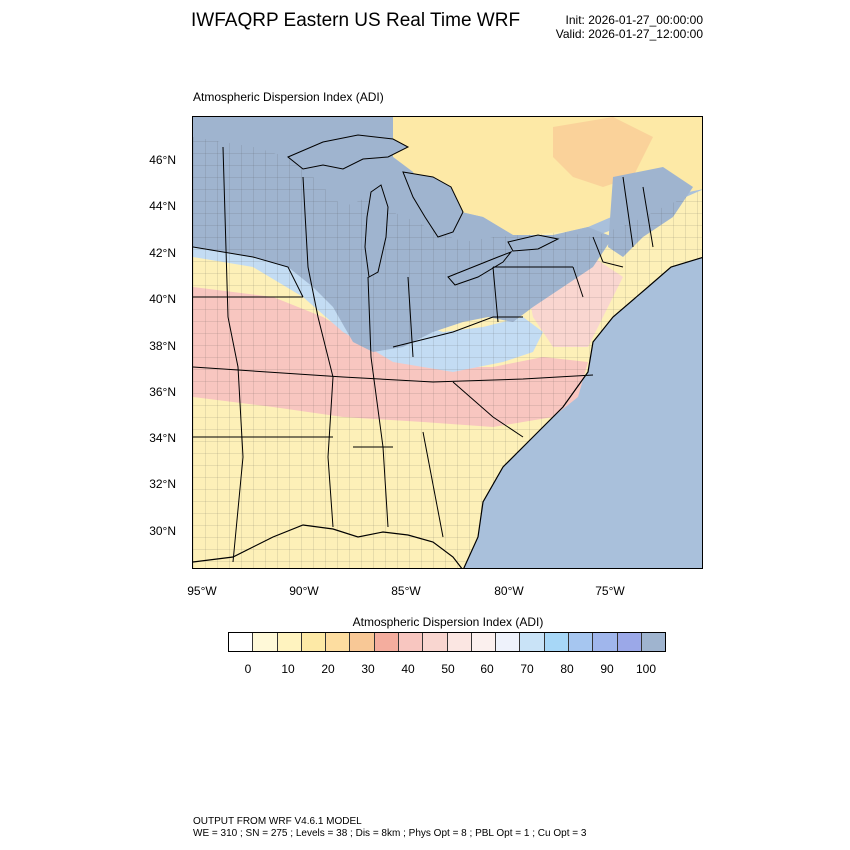  I want to click on colorbar, so click(447, 642).